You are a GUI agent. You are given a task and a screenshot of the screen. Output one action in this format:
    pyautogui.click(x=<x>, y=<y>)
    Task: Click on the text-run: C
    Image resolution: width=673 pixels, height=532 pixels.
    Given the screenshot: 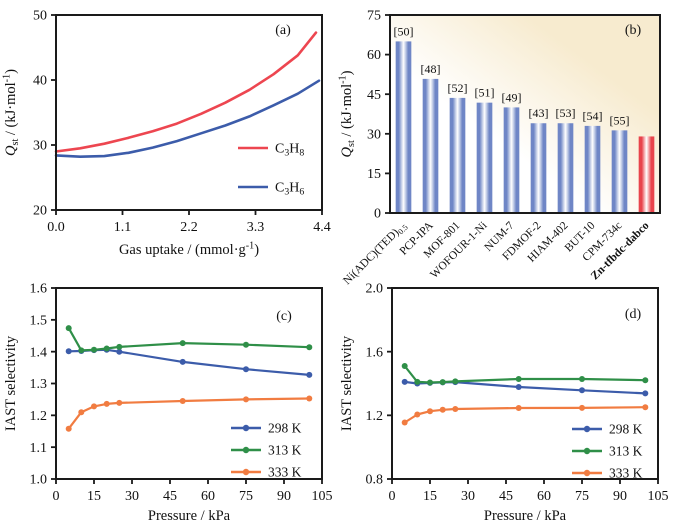 What is the action you would take?
    pyautogui.click(x=279, y=149)
    